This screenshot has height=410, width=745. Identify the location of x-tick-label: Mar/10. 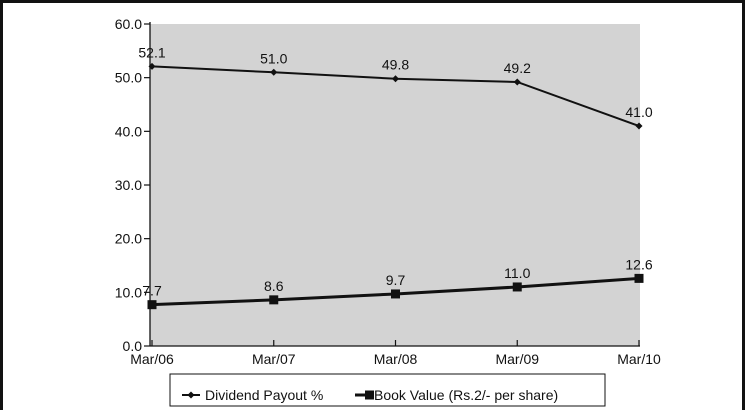
(639, 359).